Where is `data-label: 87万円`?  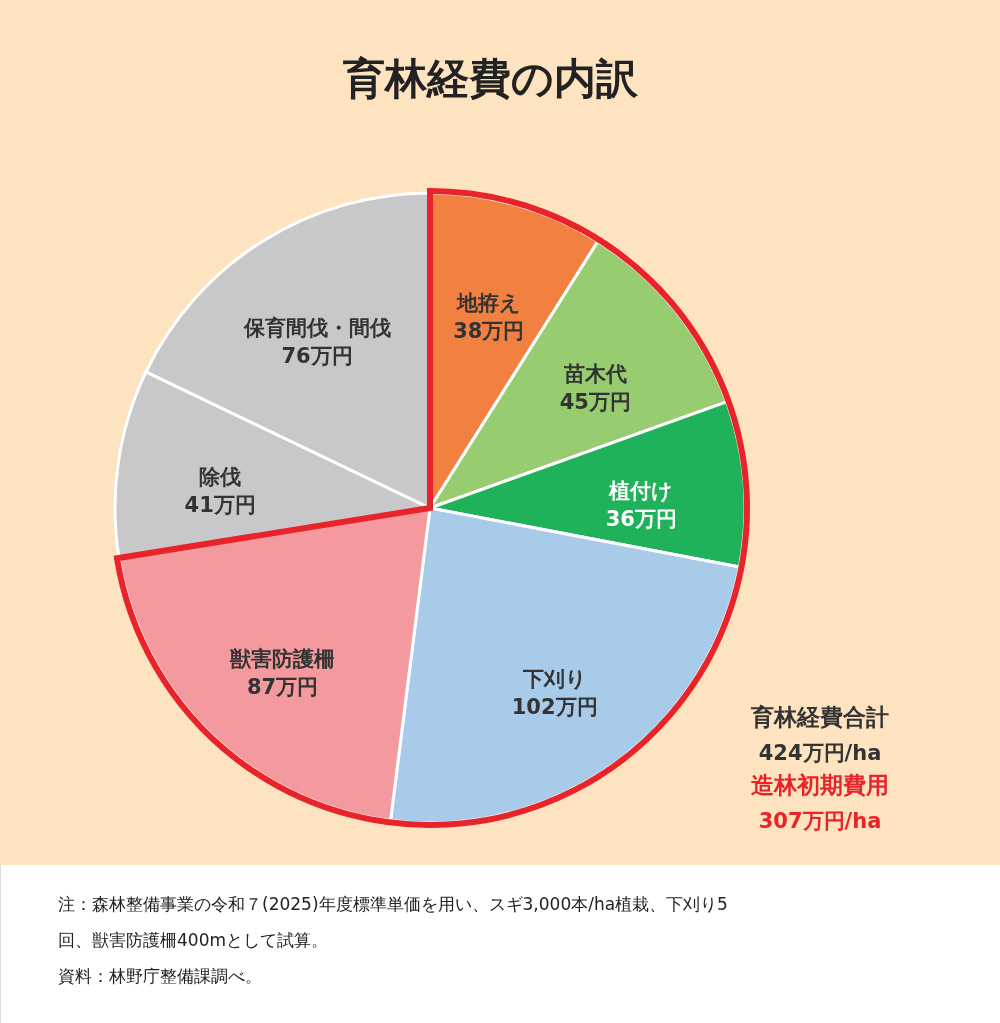 data-label: 87万円 is located at coordinates (282, 687).